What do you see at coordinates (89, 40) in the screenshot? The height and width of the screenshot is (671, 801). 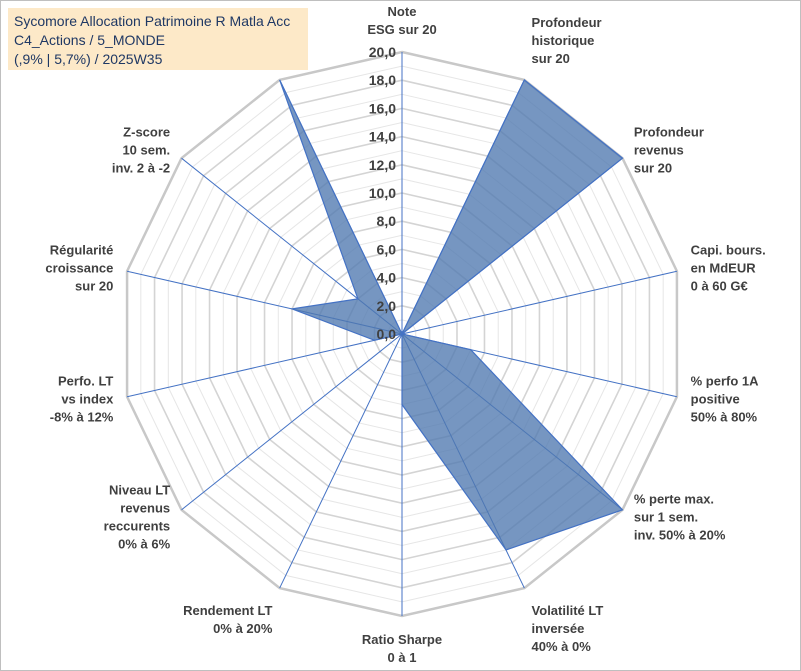 I see `chart-subtitle-line: C4_Actions / 5_MONDE` at bounding box center [89, 40].